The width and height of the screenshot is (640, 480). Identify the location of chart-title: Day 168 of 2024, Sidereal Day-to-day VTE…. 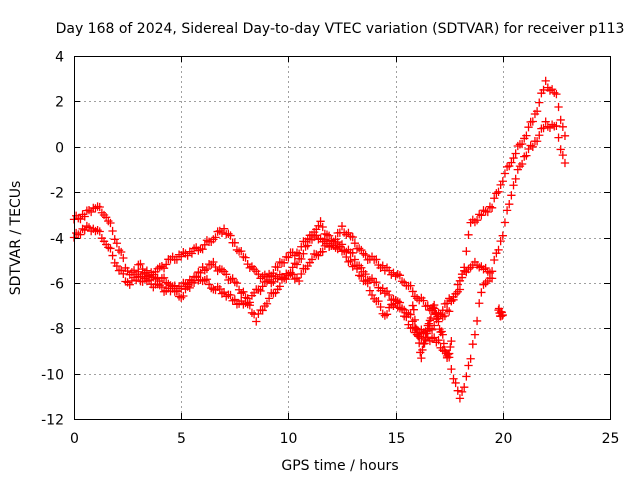
(340, 29).